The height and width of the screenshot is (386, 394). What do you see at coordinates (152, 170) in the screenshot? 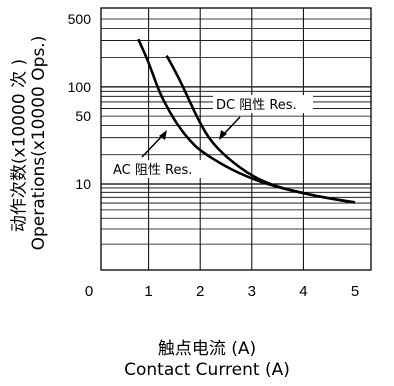
I see `ac-series-label: AC 阻性 Res.` at bounding box center [152, 170].